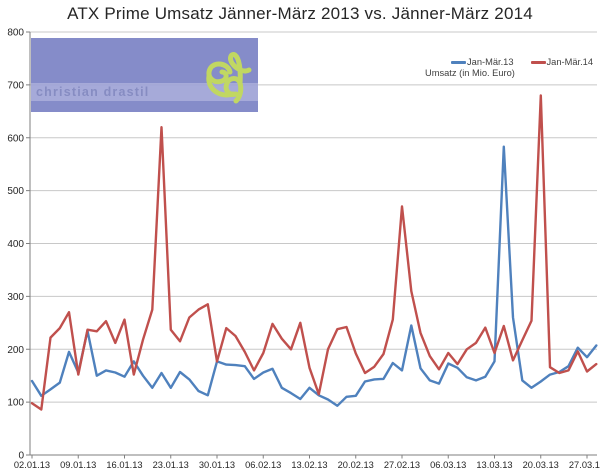  Describe the element at coordinates (15, 33) in the screenshot. I see `y-tick-label-800: 800` at that location.